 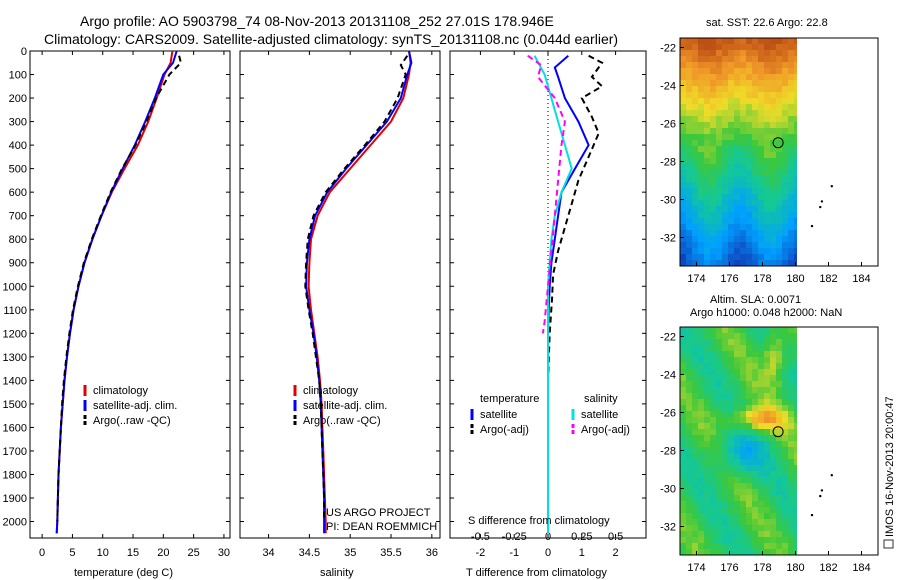 What do you see at coordinates (18, 193) in the screenshot?
I see `depth-tick-label: 600` at bounding box center [18, 193].